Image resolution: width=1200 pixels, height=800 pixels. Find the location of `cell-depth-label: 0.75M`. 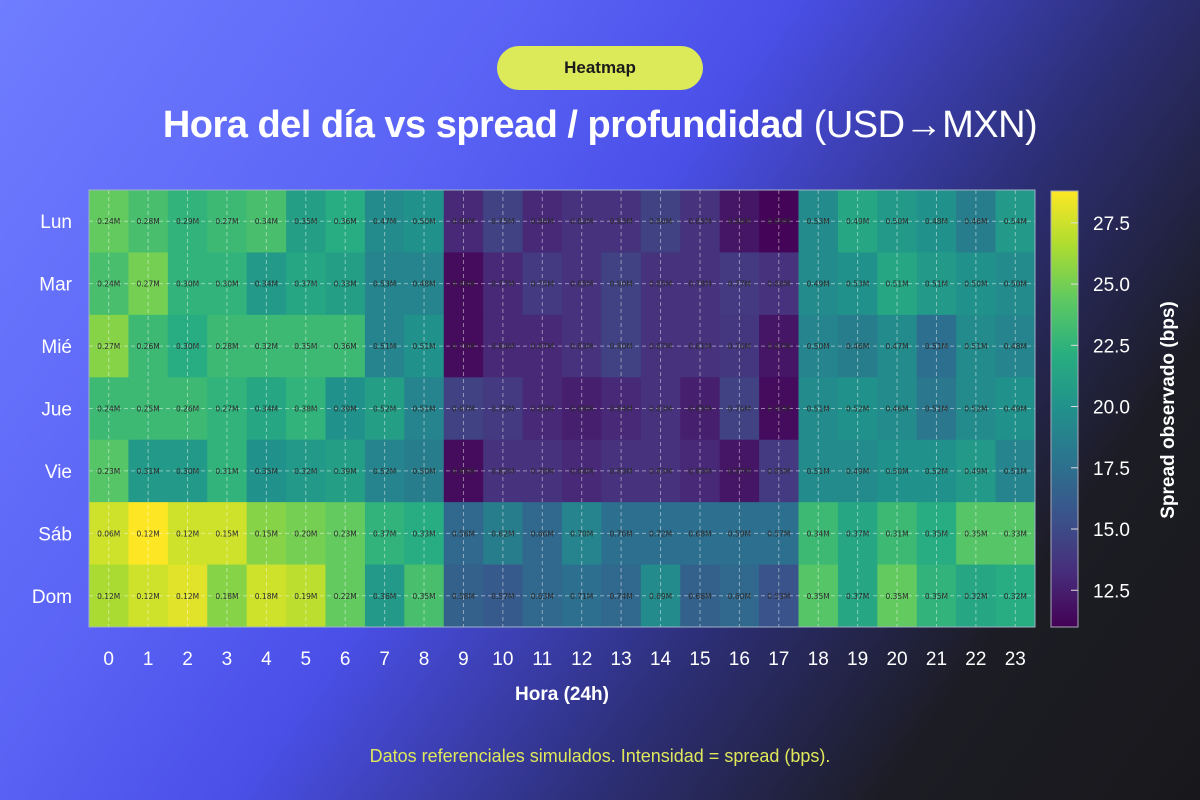

cell-depth-label: 0.75M is located at coordinates (542, 284).